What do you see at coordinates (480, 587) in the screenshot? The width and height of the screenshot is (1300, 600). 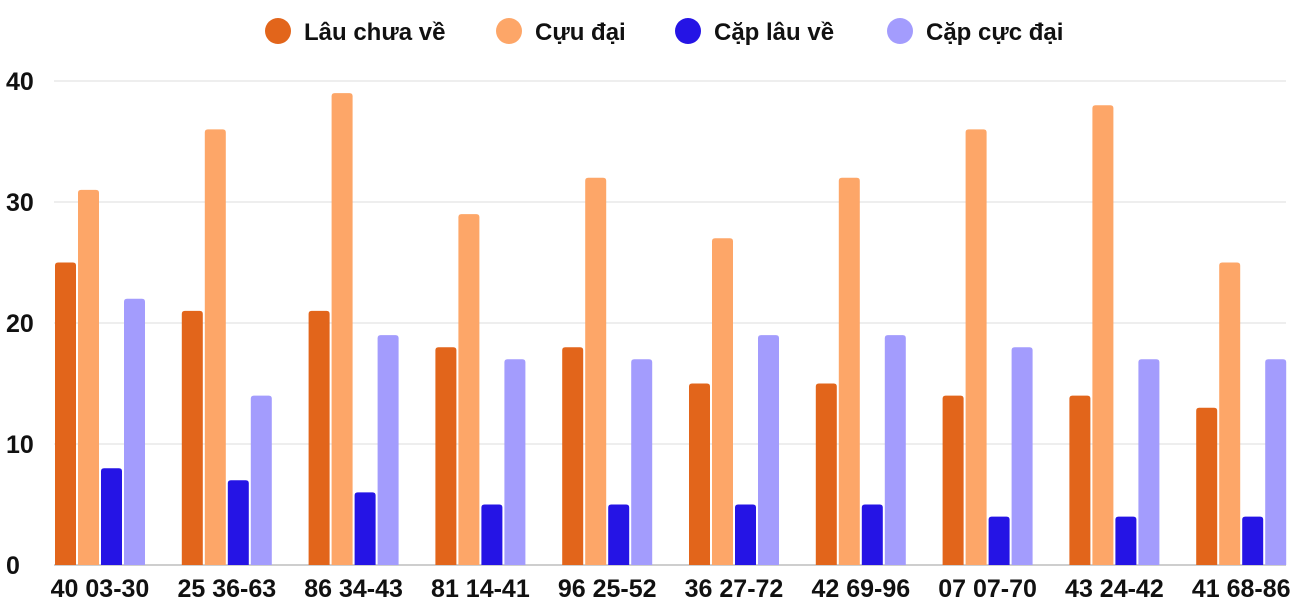 I see `x-category-label: 81 14-41` at bounding box center [480, 587].